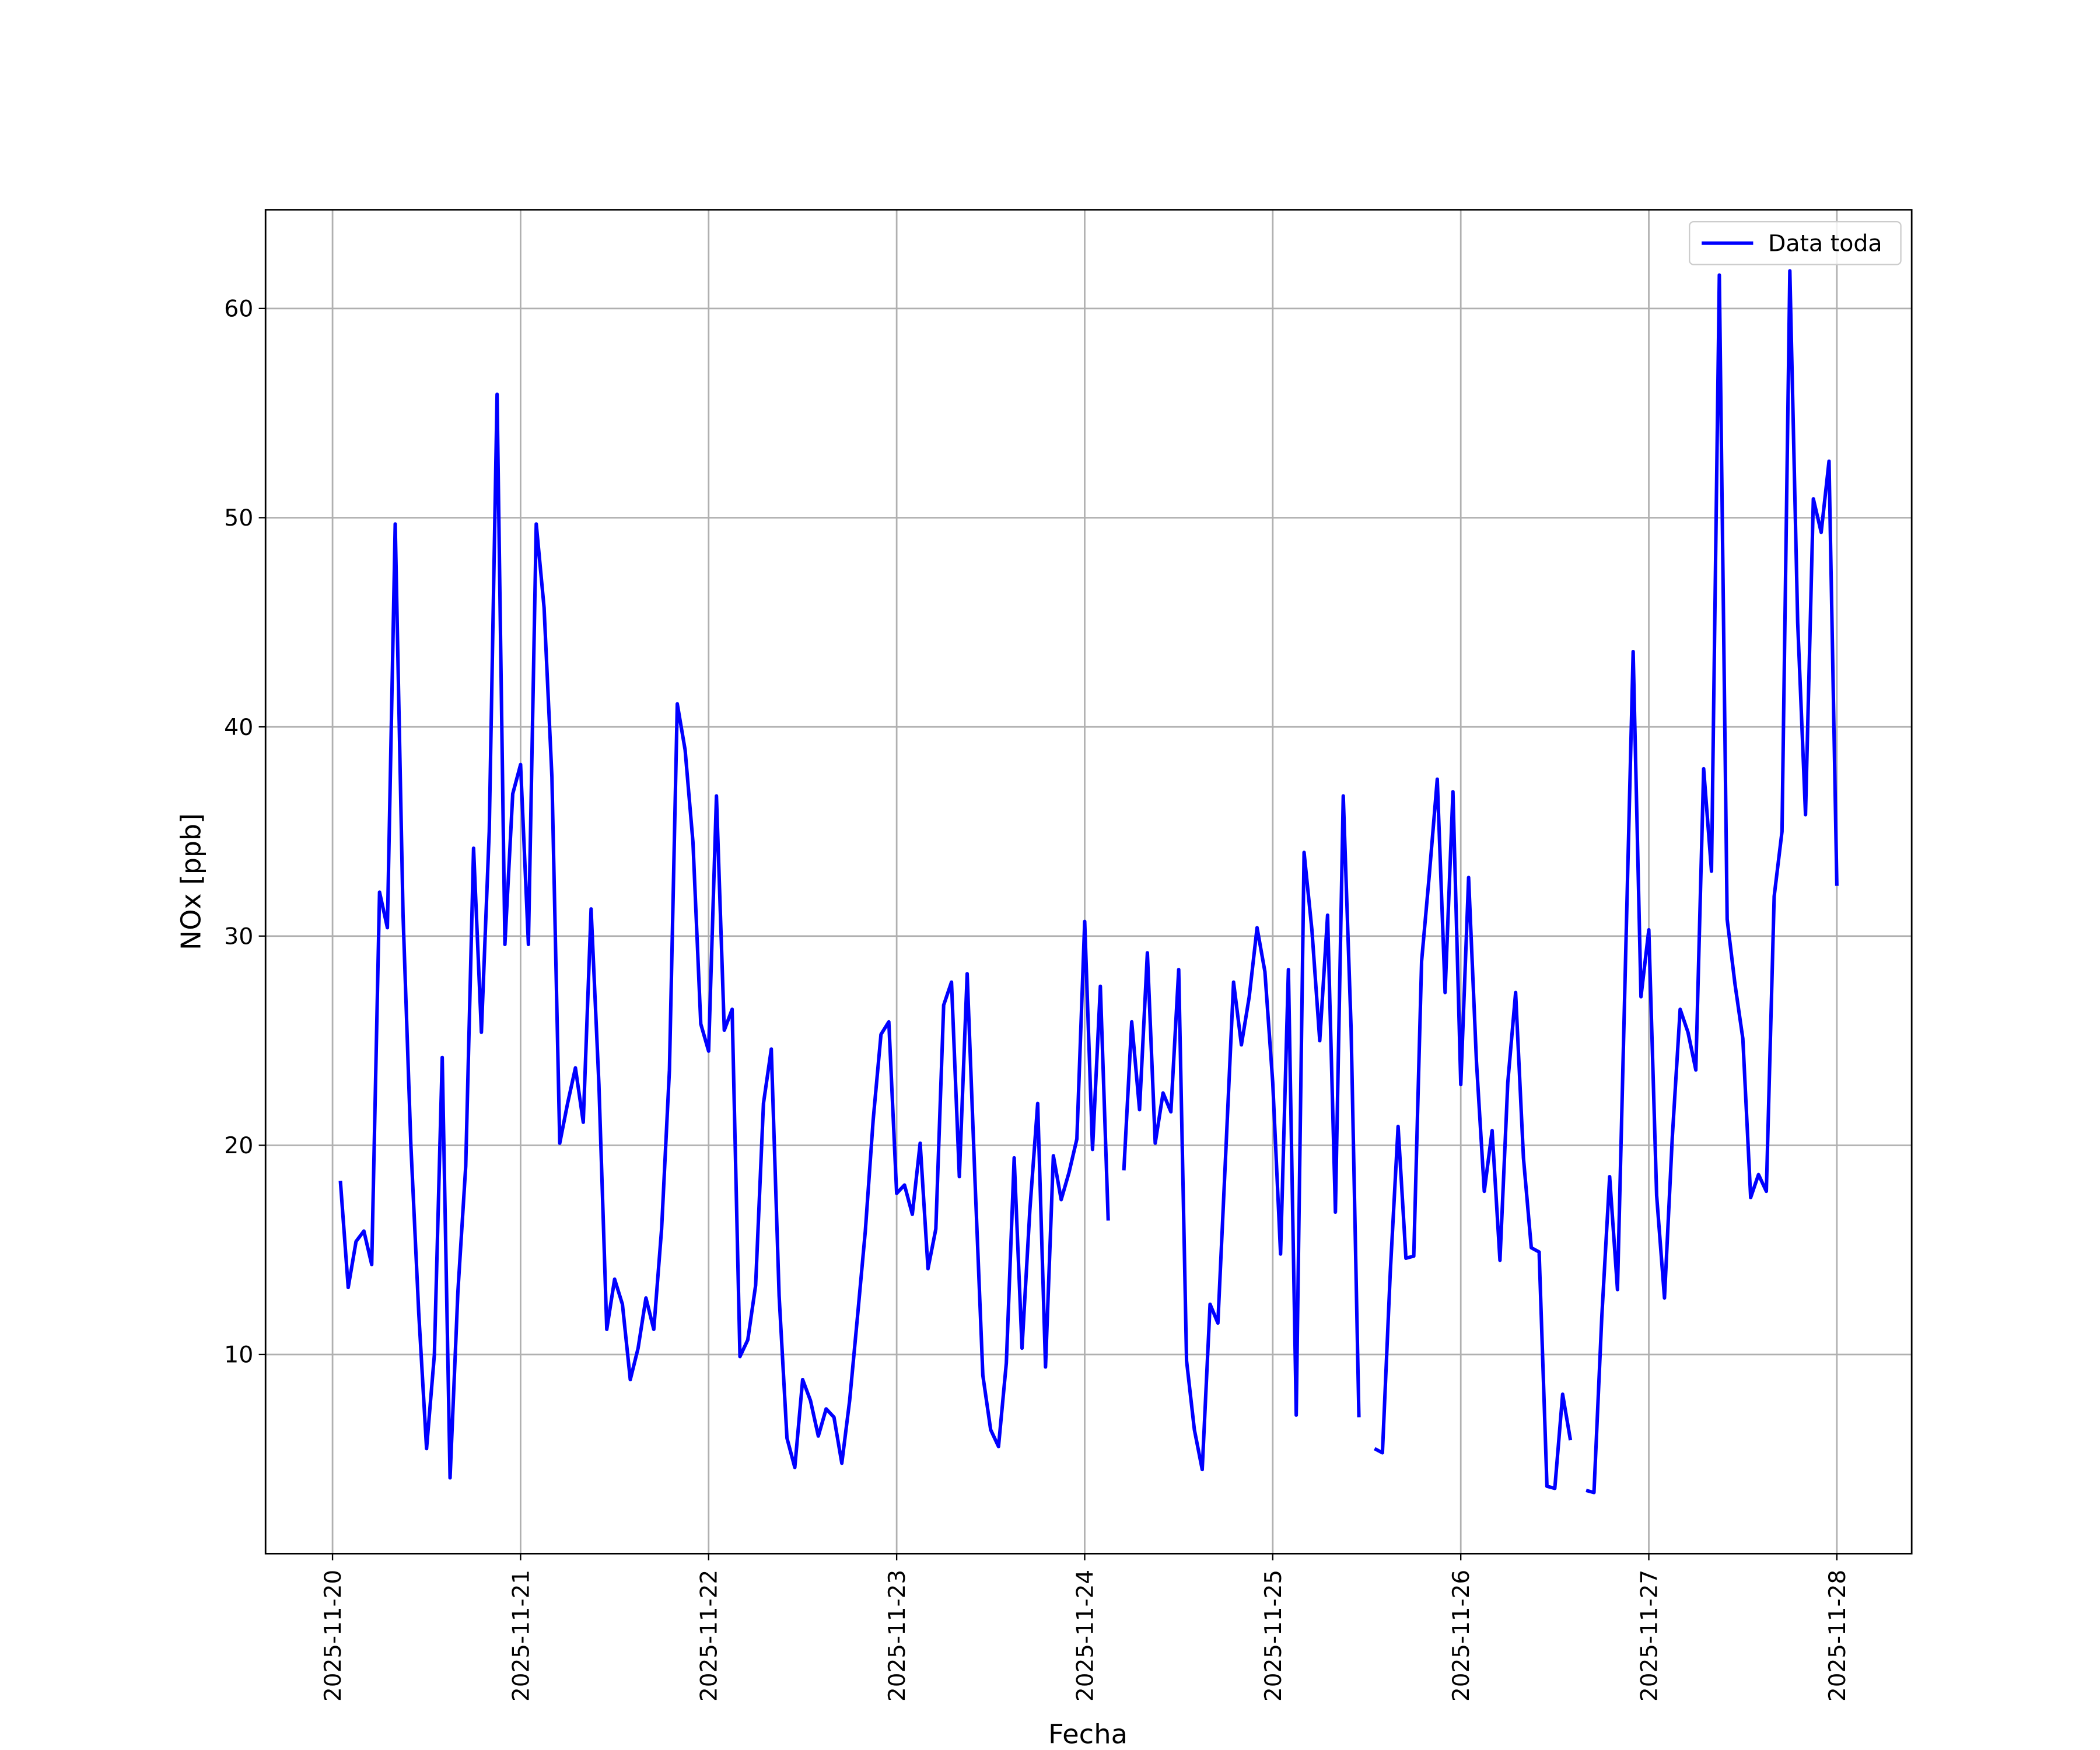 Image resolution: width=2100 pixels, height=1750 pixels. What do you see at coordinates (1088, 1734) in the screenshot?
I see `x-axis-label: Fecha` at bounding box center [1088, 1734].